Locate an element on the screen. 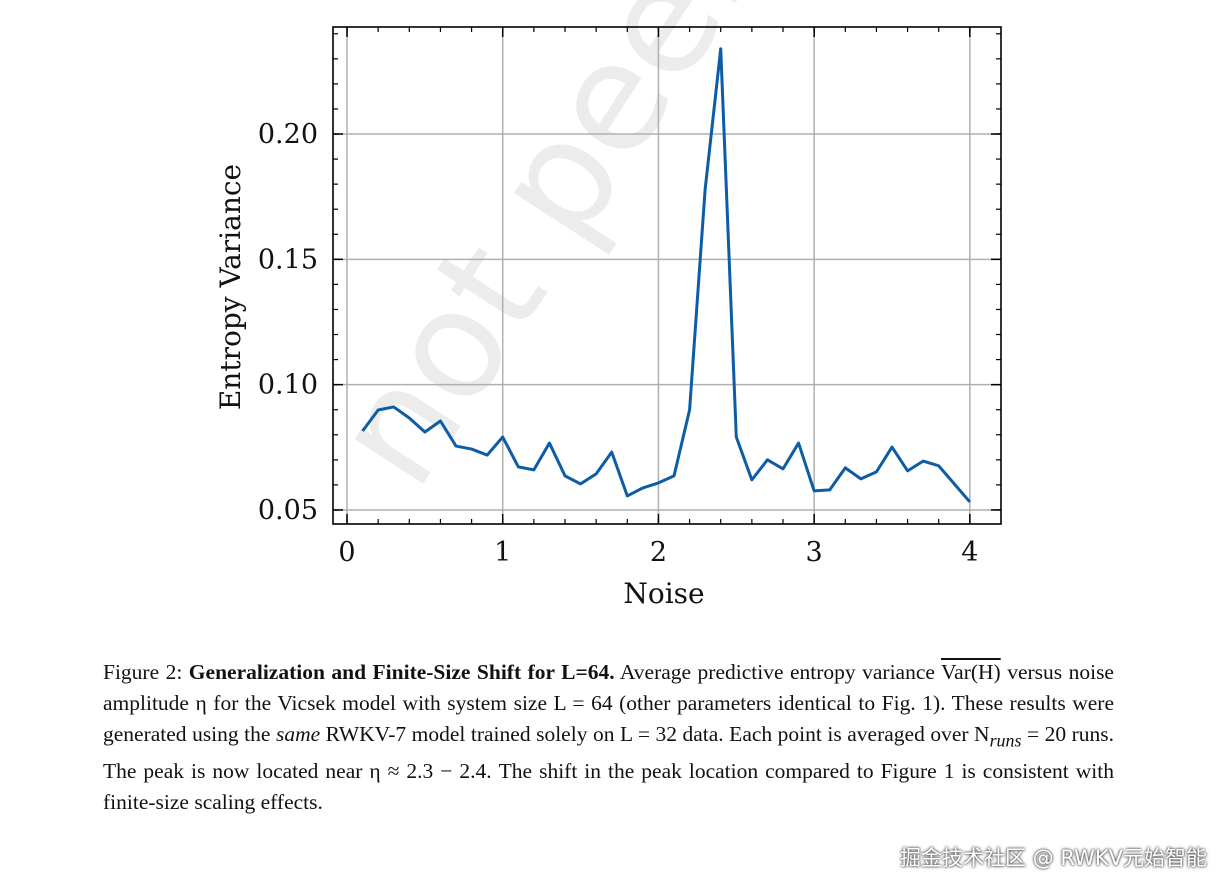 The height and width of the screenshot is (896, 1229). caption-subscript: runs is located at coordinates (1005, 740).